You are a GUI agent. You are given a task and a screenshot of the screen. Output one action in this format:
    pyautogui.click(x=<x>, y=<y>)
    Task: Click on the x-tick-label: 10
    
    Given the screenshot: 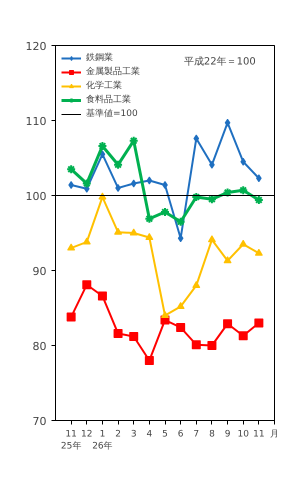 What is the action you would take?
    pyautogui.click(x=243, y=435)
    